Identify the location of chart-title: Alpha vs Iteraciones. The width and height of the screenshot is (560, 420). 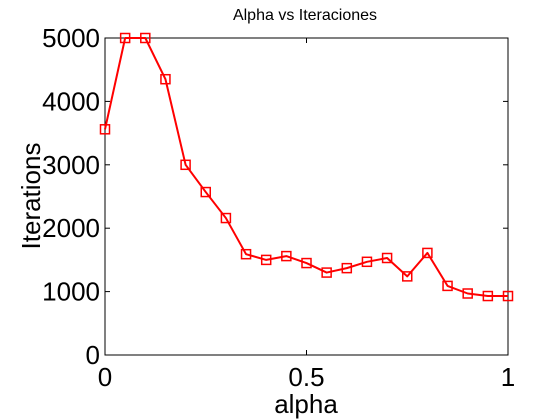
(305, 15).